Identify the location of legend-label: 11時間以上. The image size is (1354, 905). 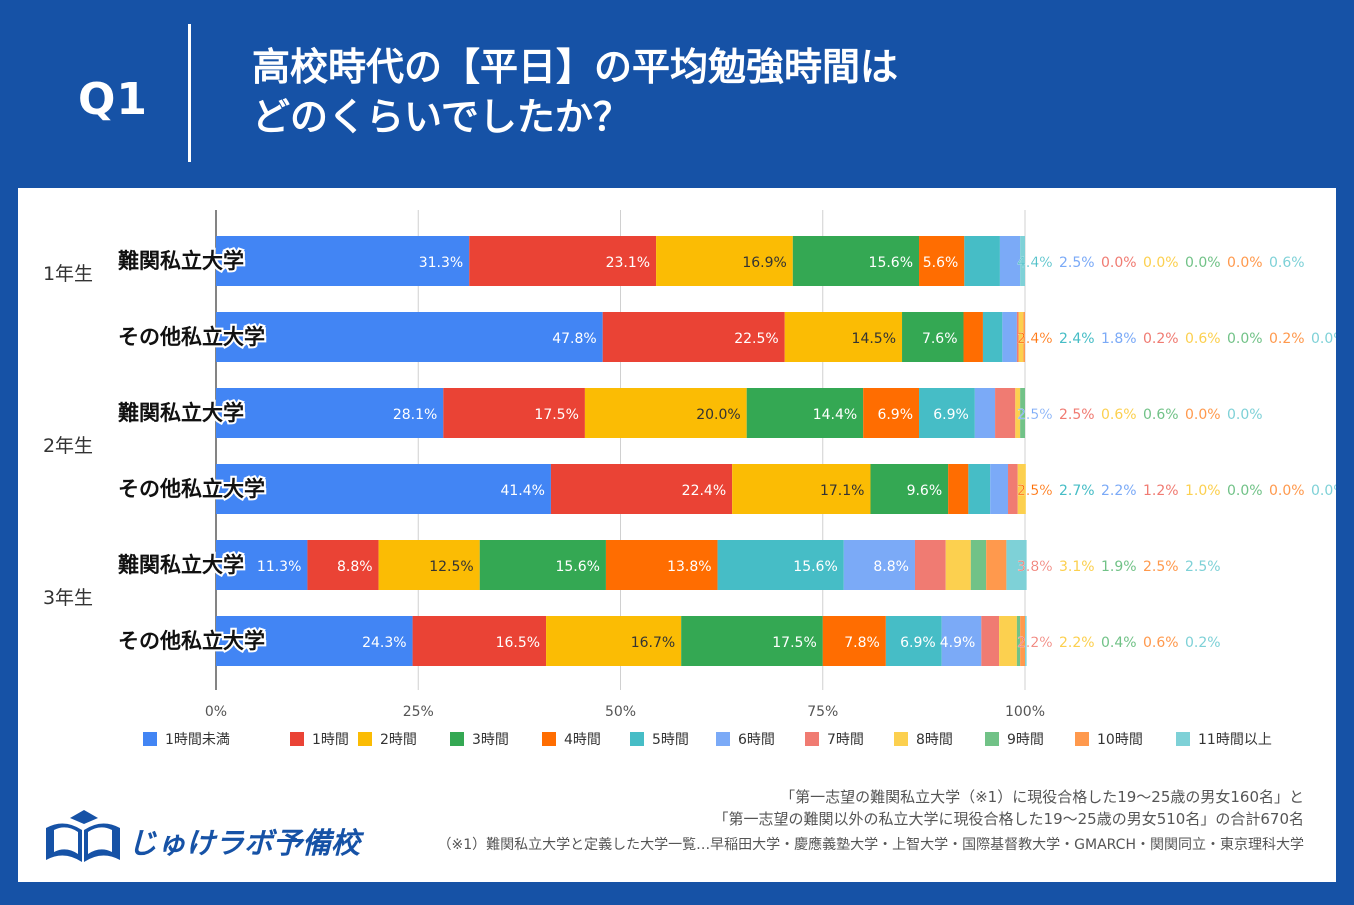
(1235, 740).